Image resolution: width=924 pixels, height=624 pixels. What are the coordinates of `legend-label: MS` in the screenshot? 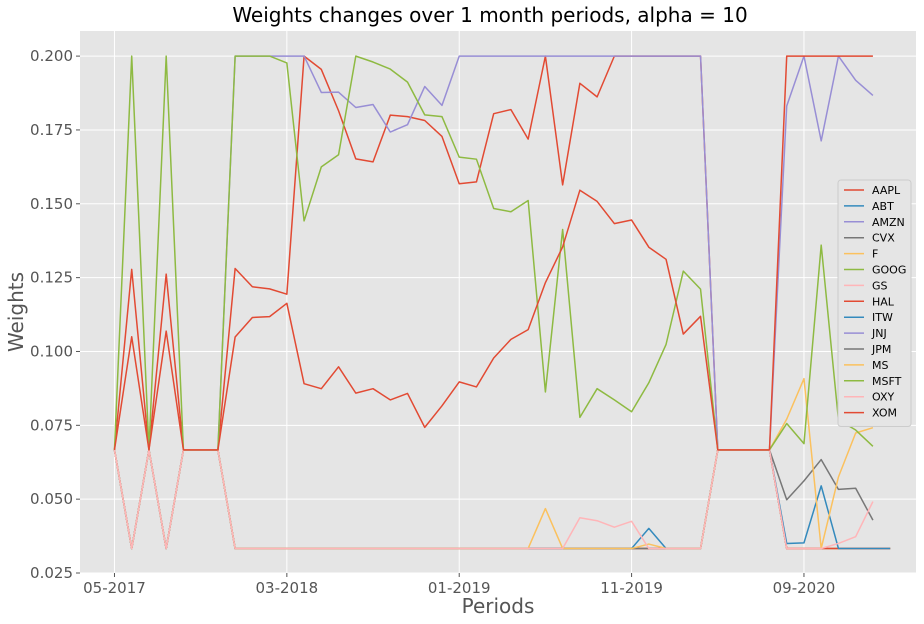 It's located at (880, 365).